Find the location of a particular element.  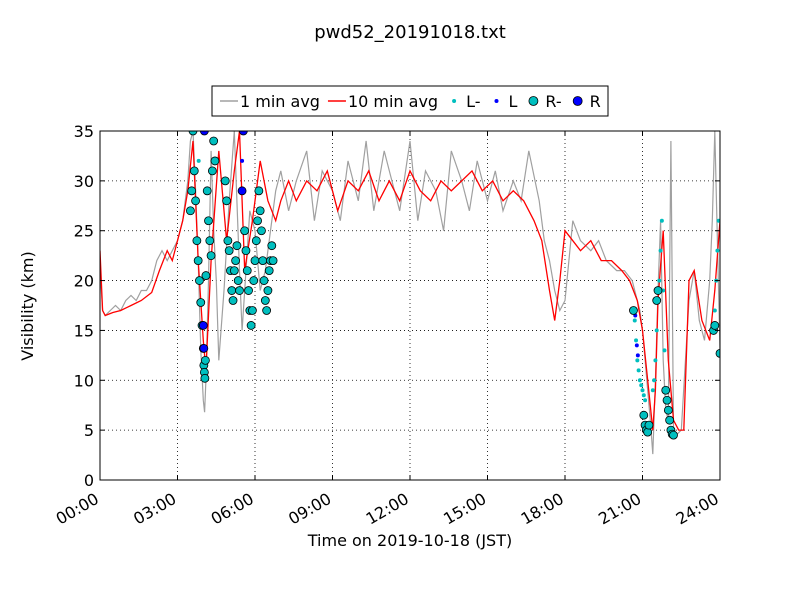

x-tick-label: 15:00 is located at coordinates (464, 509).